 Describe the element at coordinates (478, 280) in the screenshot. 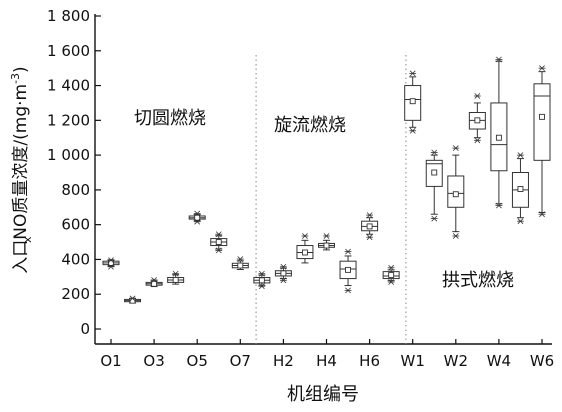

I see `group-label: 拱式燃烧` at that location.